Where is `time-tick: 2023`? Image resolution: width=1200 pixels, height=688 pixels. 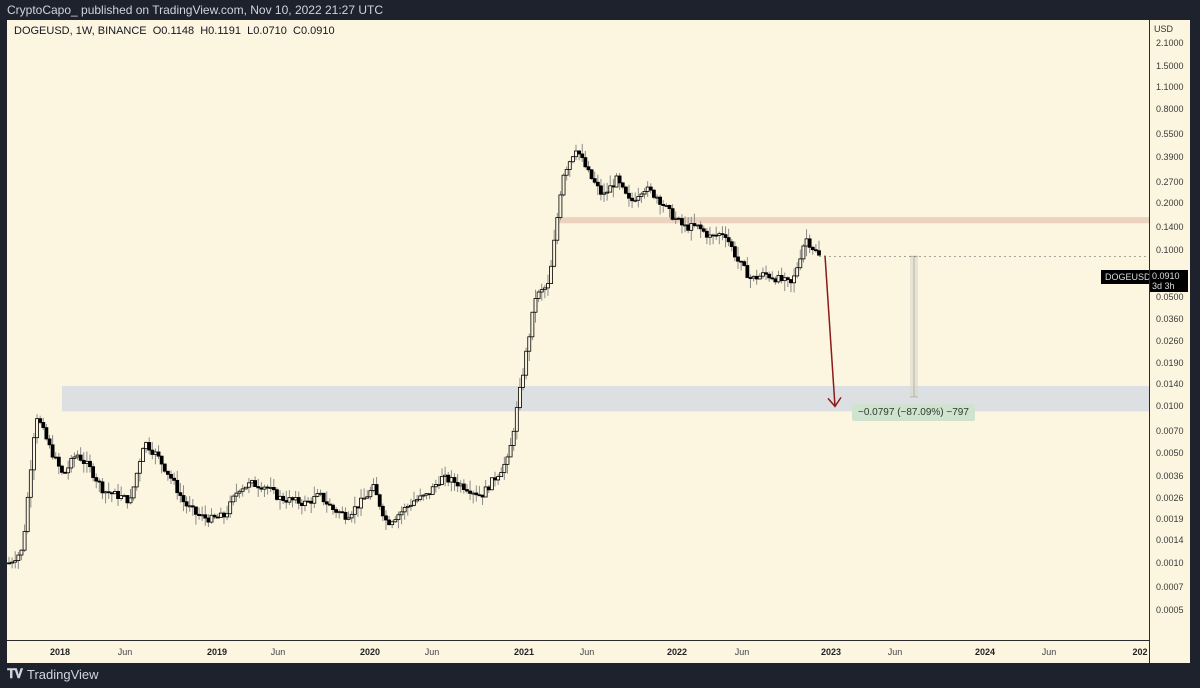 time-tick: 2023 is located at coordinates (831, 652).